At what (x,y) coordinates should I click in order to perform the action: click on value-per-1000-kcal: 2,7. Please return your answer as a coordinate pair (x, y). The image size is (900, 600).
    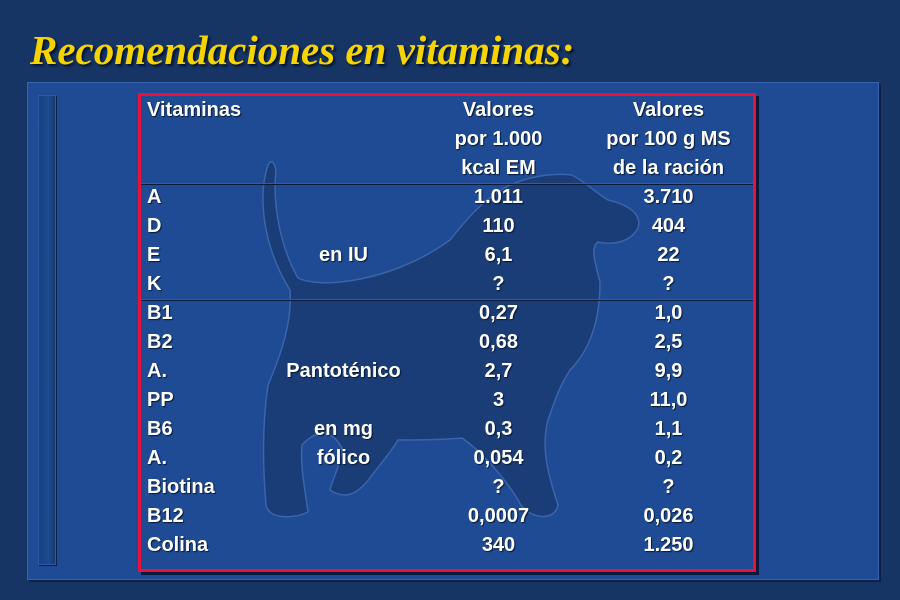
    Looking at the image, I should click on (498, 371).